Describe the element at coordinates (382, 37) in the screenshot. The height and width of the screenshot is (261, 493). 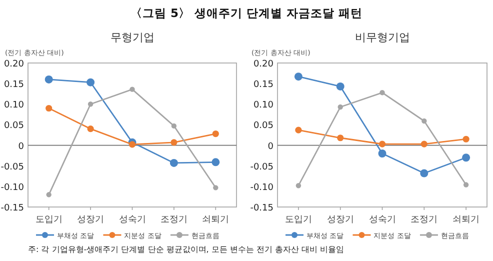
I see `chart-title: 비무형기업` at that location.